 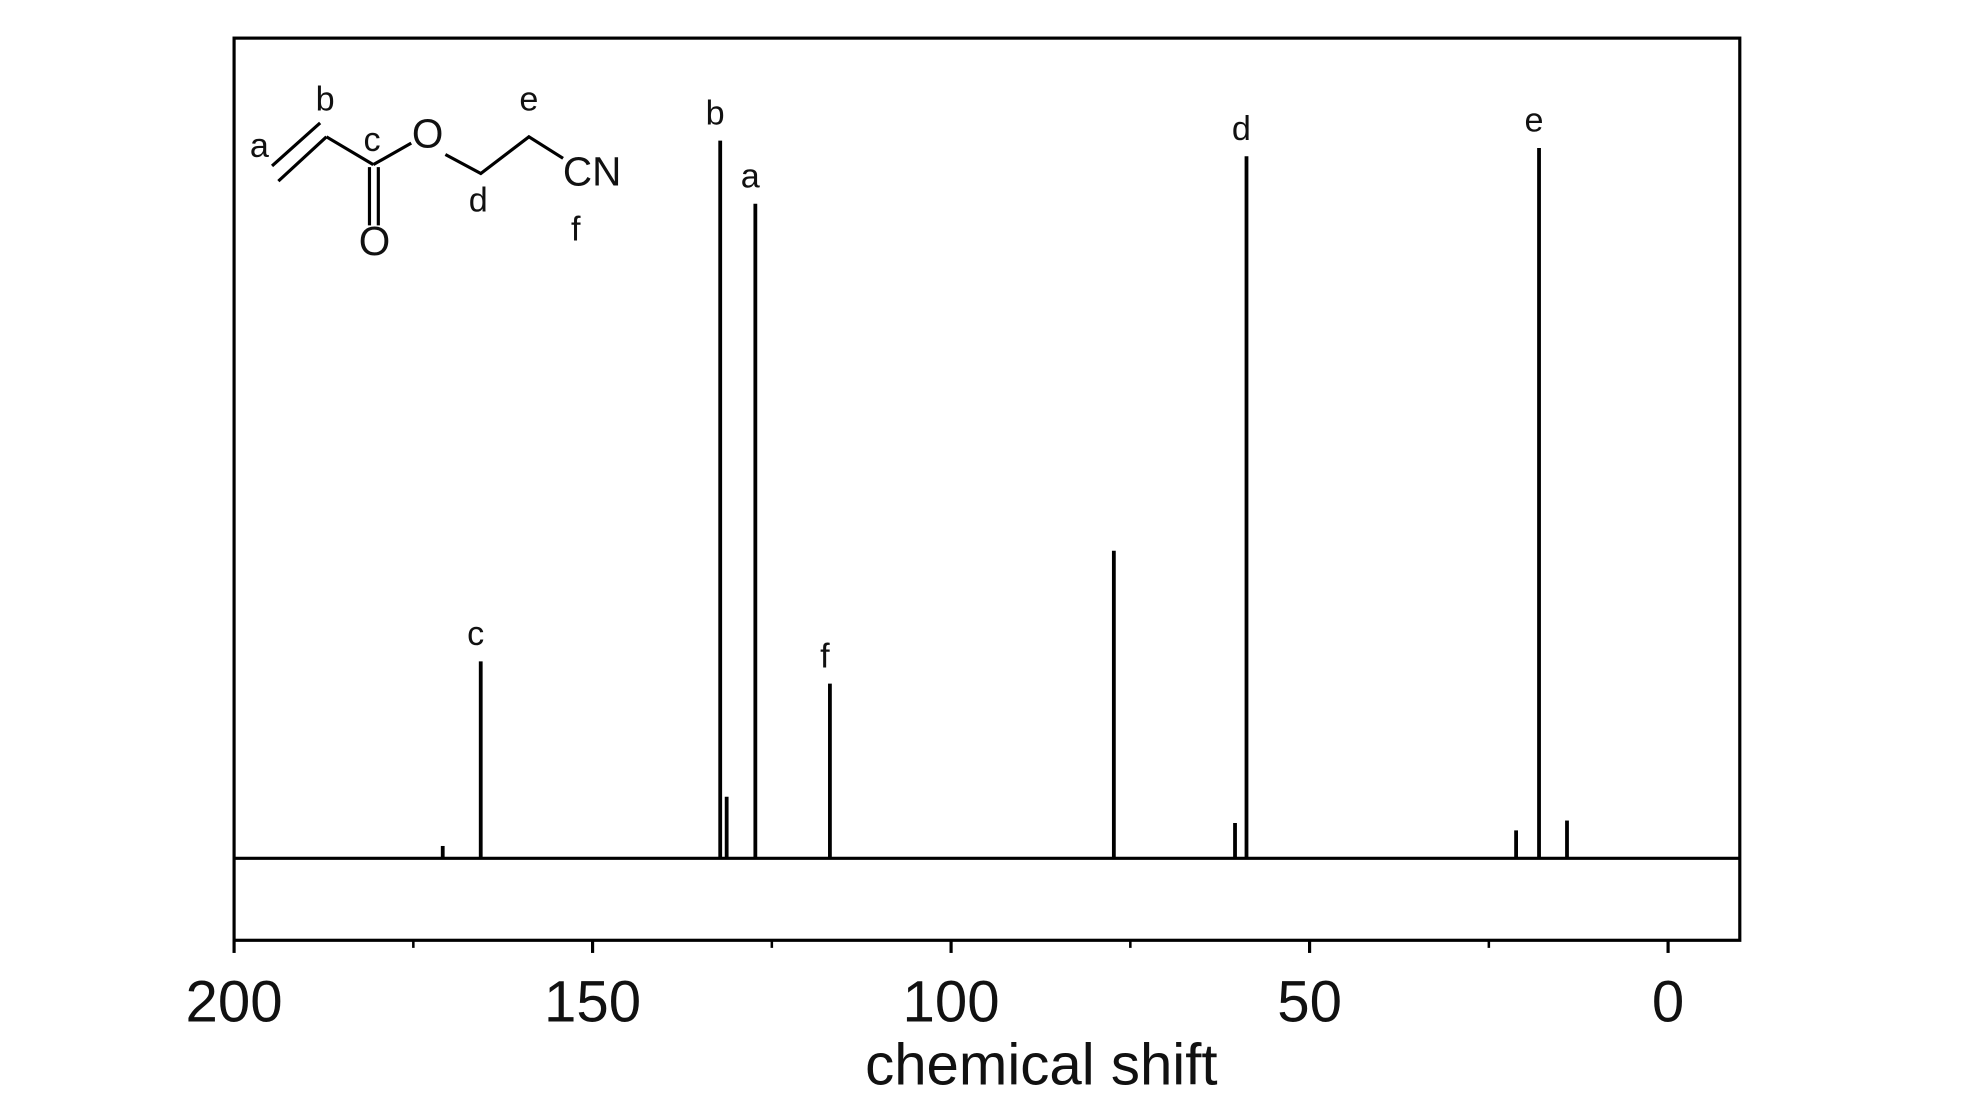 I want to click on peak-label: b, so click(x=715, y=113).